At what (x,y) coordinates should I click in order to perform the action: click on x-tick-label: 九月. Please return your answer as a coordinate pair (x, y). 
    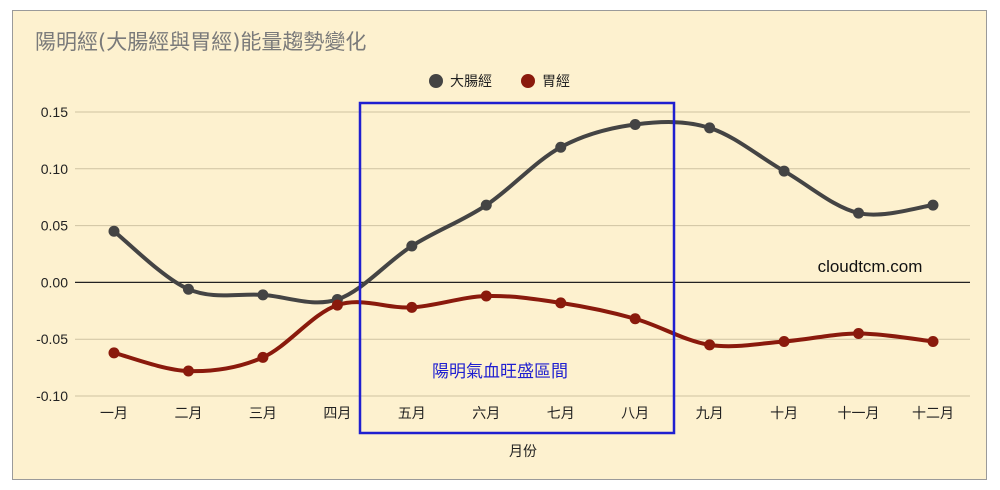
    Looking at the image, I should click on (710, 413).